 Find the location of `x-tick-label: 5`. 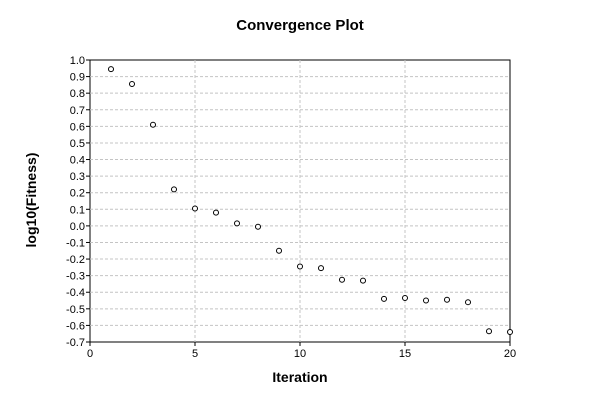

x-tick-label: 5 is located at coordinates (195, 354).